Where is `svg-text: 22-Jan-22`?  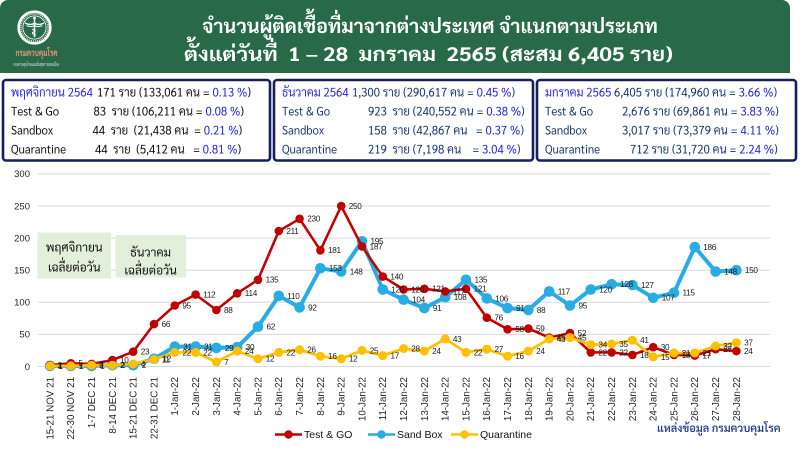
svg-text: 22-Jan-22 is located at coordinates (612, 399).